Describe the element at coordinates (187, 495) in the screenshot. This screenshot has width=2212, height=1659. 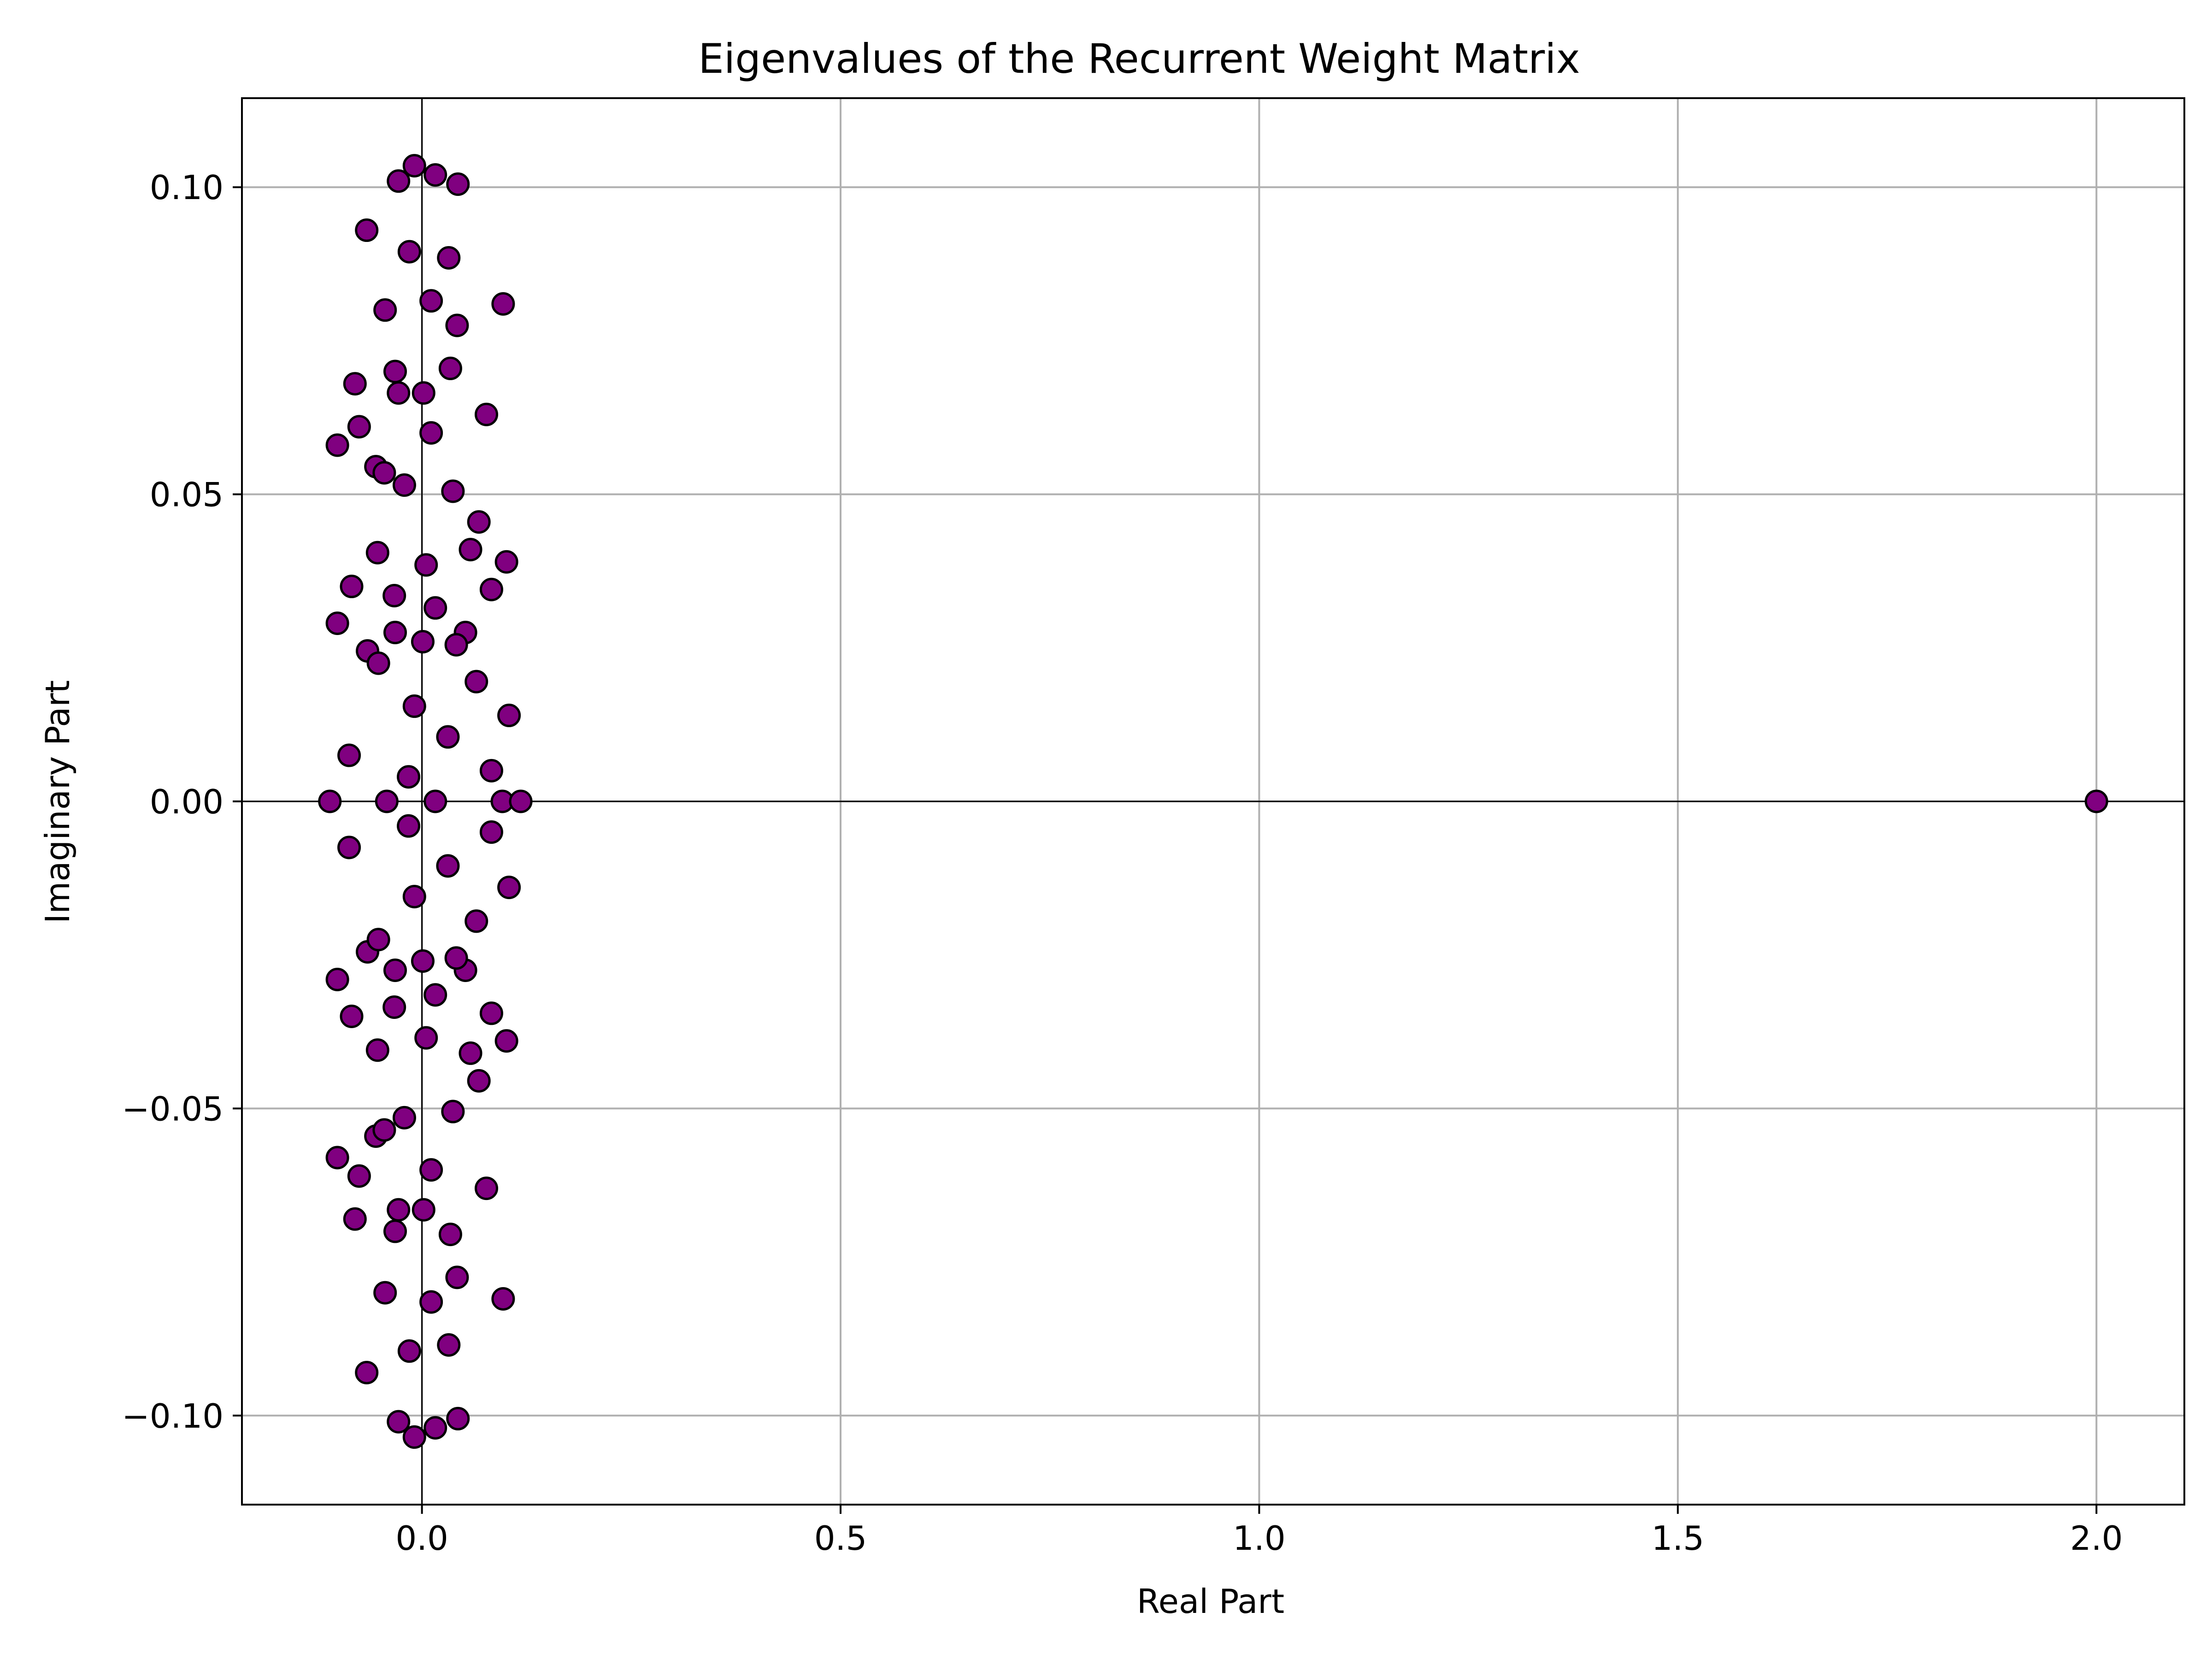
I see `y-tick-label: 0.05` at that location.